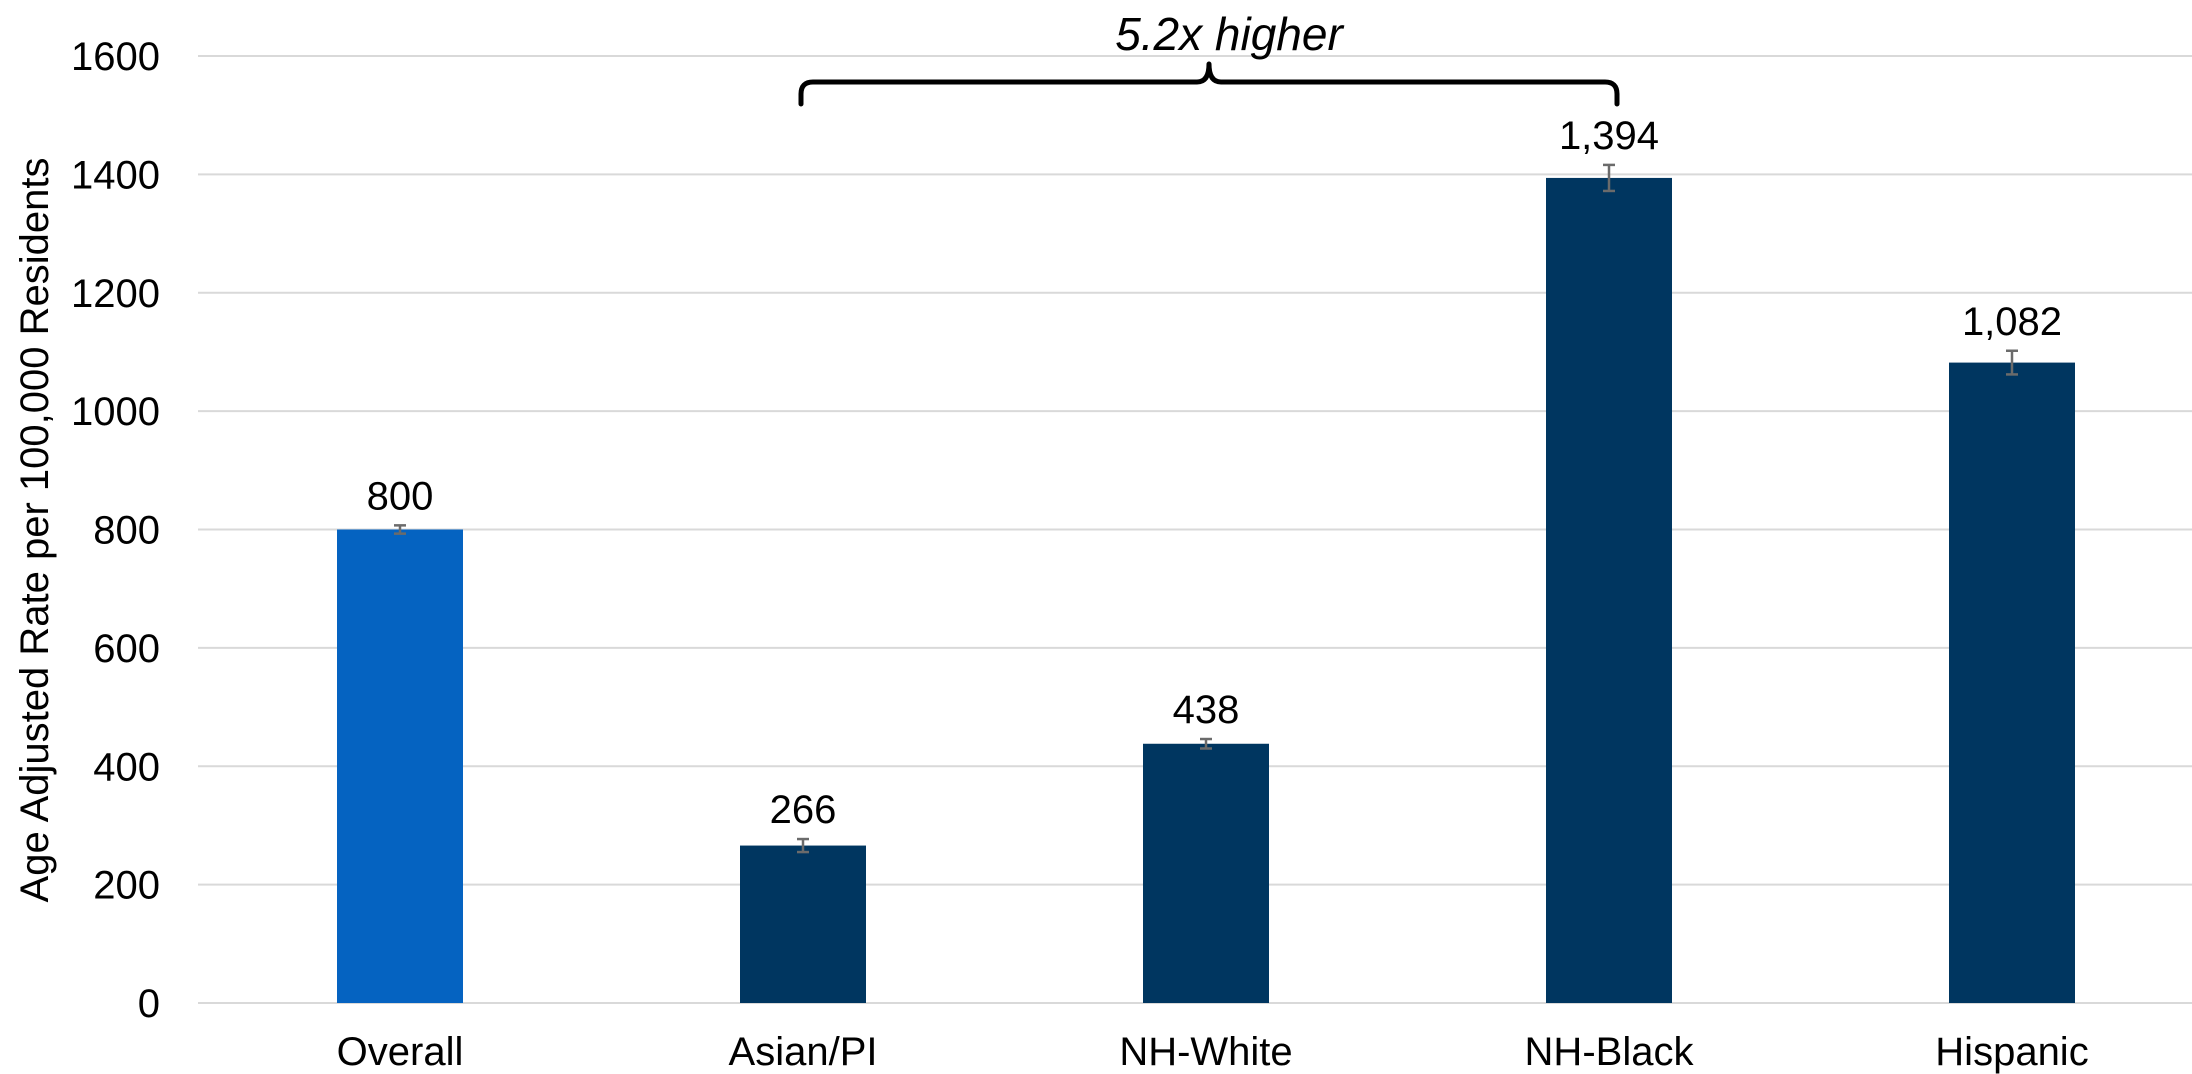  What do you see at coordinates (149, 1004) in the screenshot?
I see `y-tick-label: 0` at bounding box center [149, 1004].